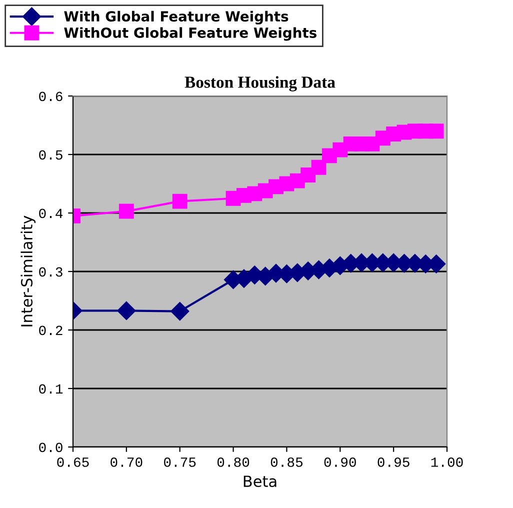  I want to click on y-tick-label: 0.6, so click(50, 97).